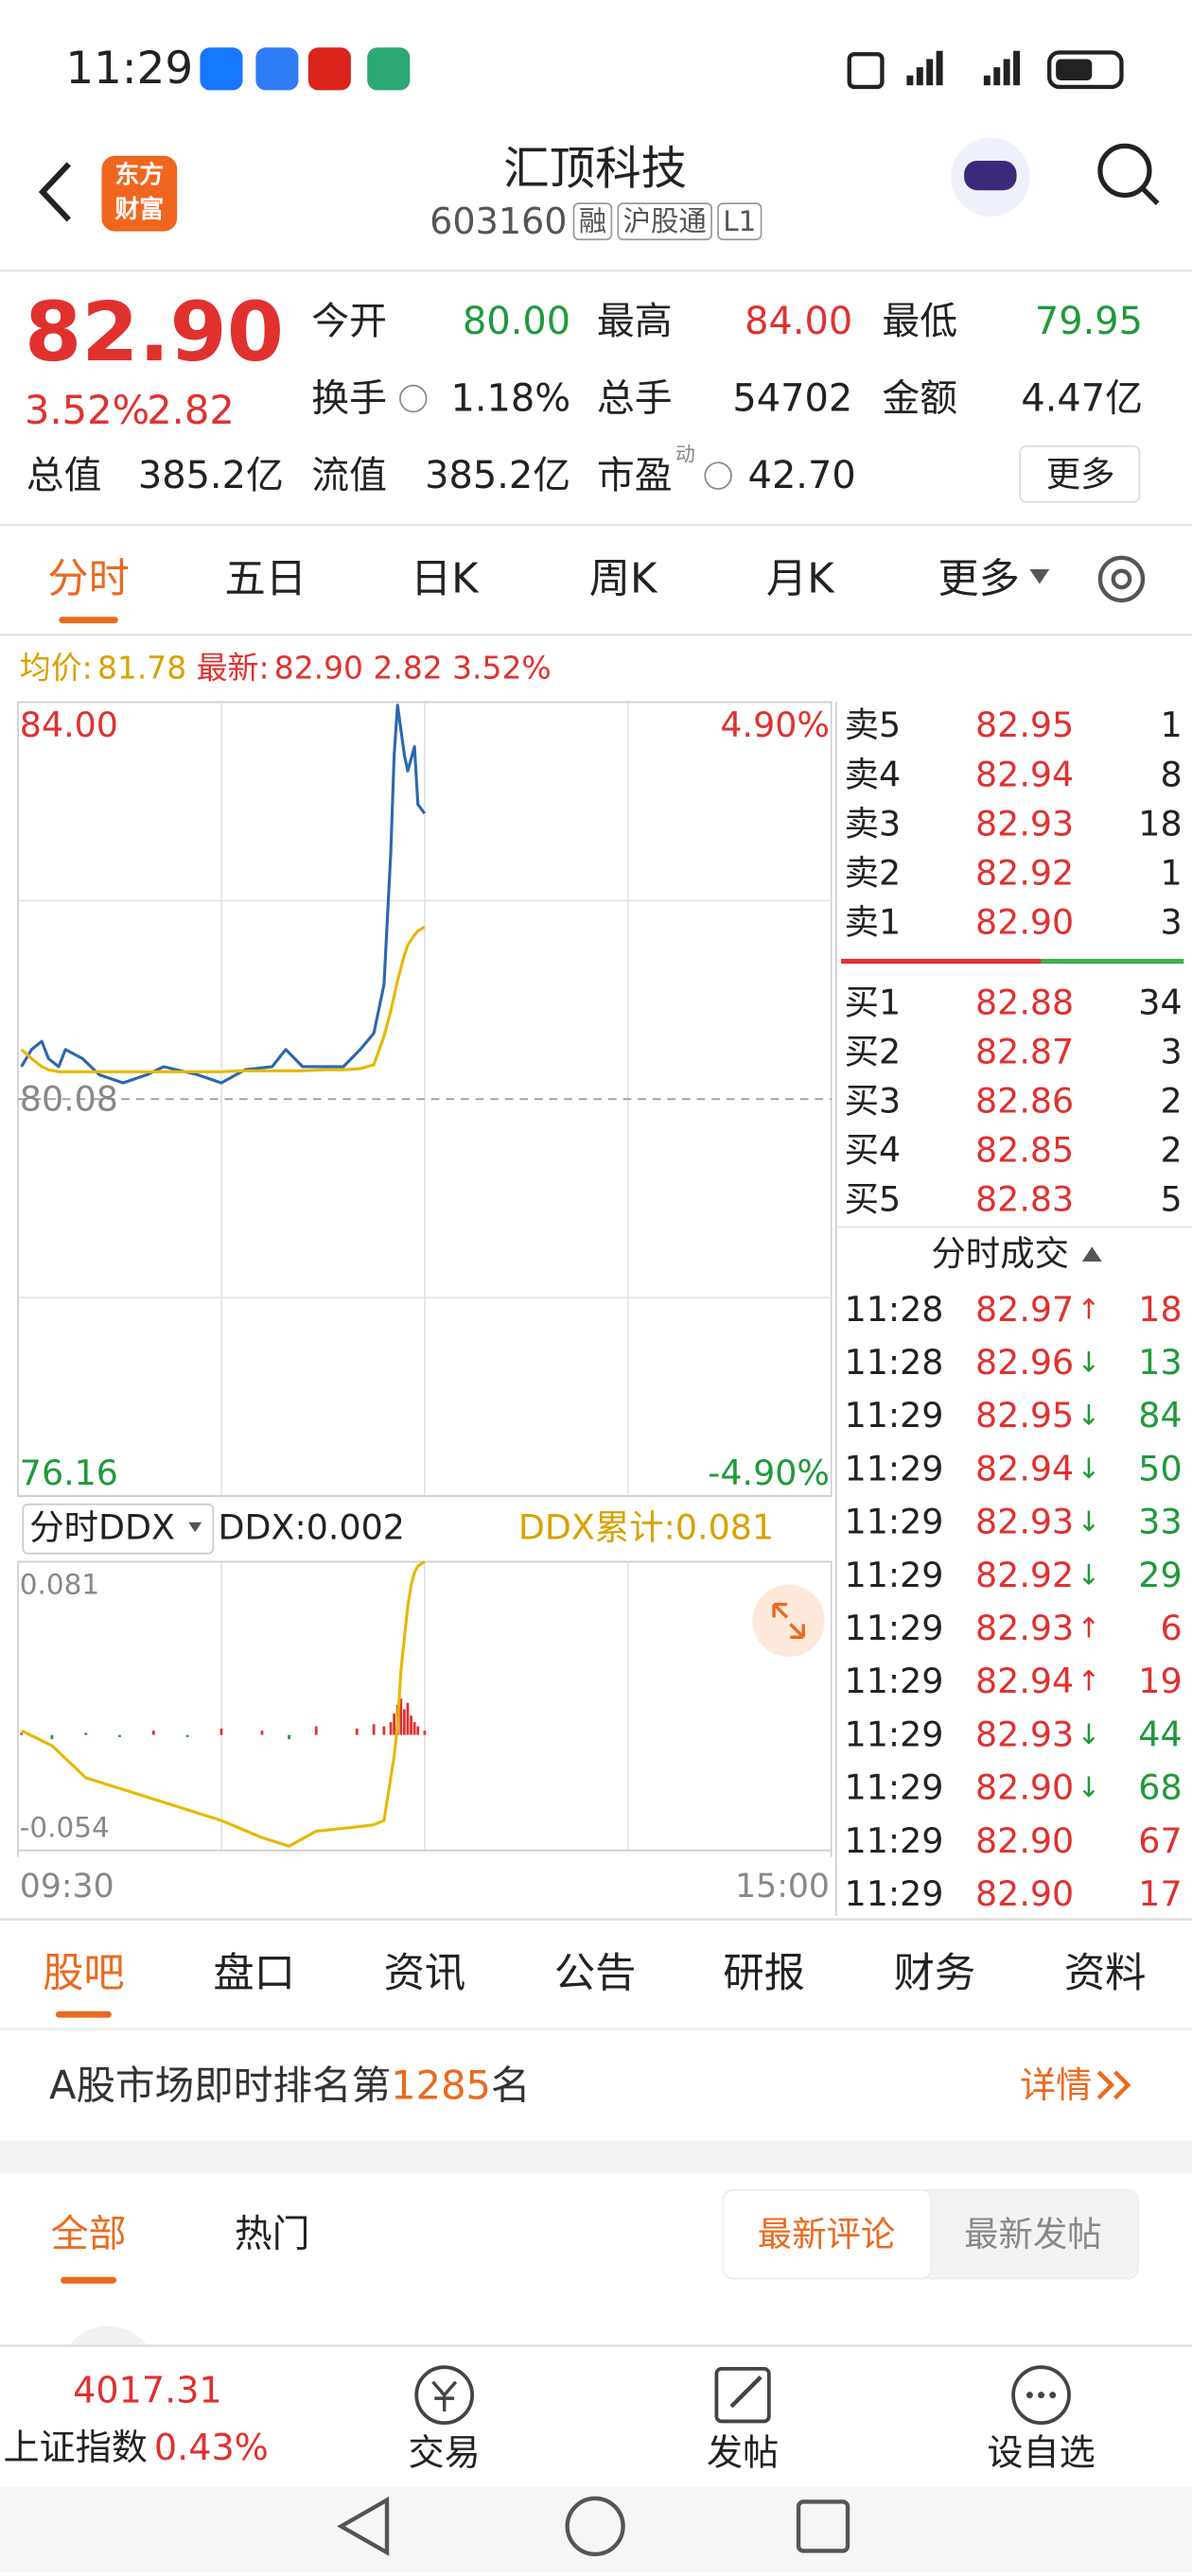 The height and width of the screenshot is (2576, 1192). What do you see at coordinates (272, 2234) in the screenshot?
I see `feed-tab: 热门` at bounding box center [272, 2234].